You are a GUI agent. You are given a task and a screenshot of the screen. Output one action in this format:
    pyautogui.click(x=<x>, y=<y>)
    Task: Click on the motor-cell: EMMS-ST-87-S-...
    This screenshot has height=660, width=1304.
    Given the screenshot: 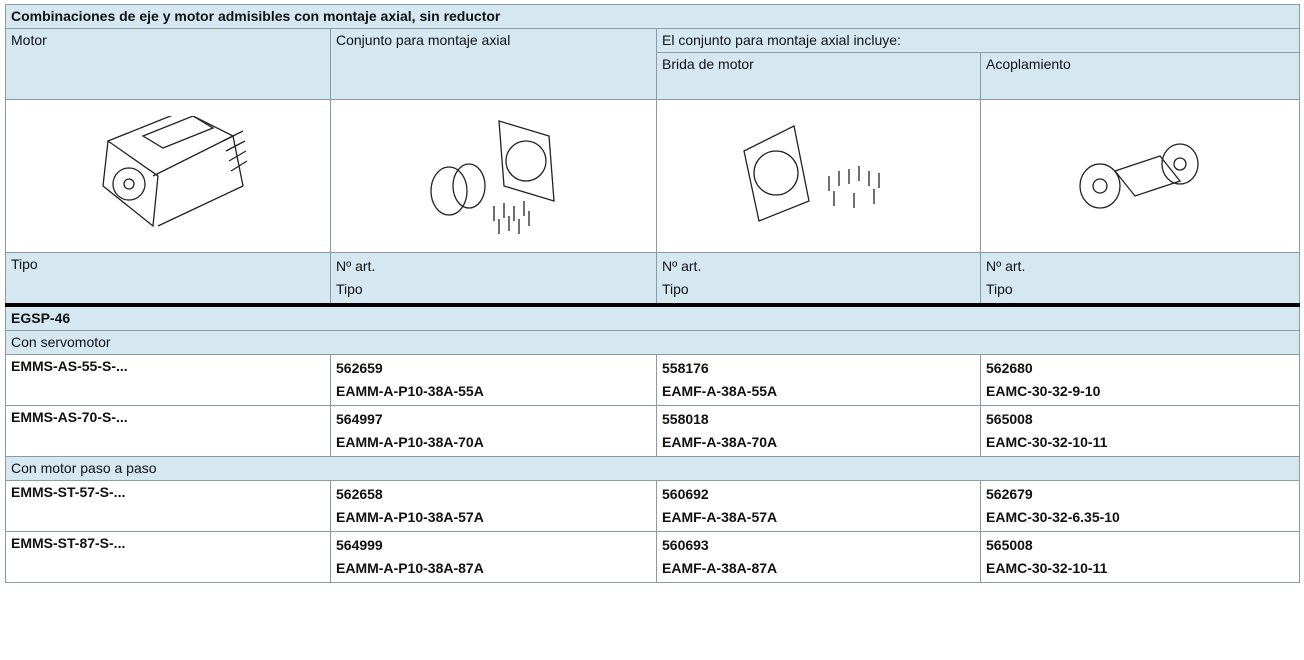 What is the action you would take?
    pyautogui.click(x=168, y=557)
    